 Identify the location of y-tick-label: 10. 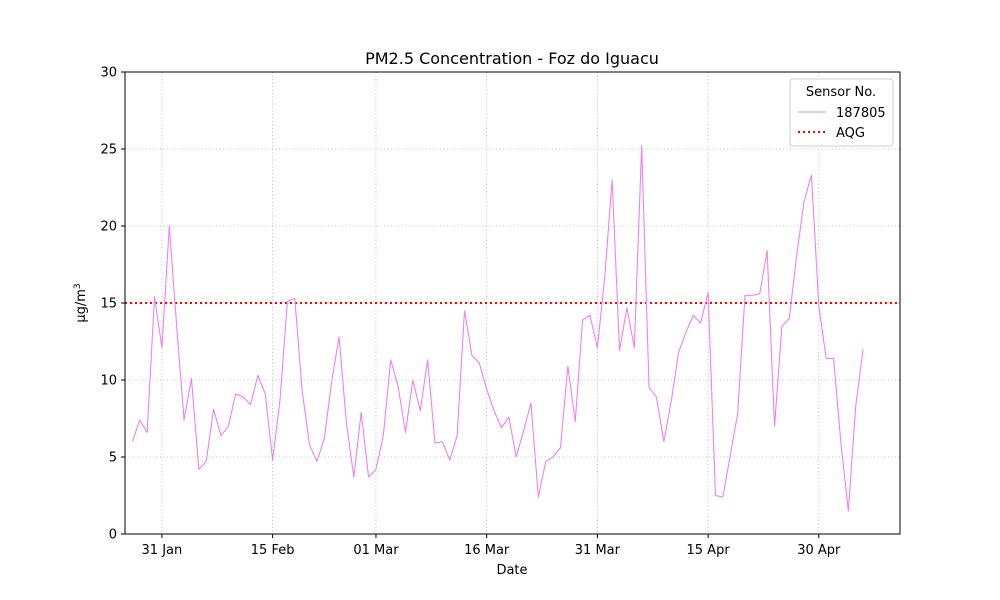
(108, 381).